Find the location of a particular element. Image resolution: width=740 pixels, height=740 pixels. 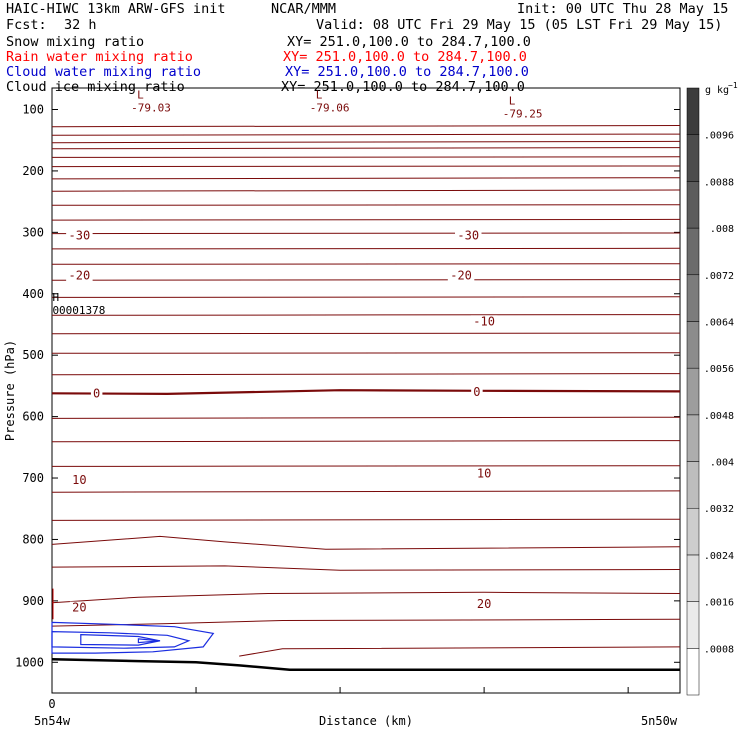

contour-label: 20 is located at coordinates (484, 604).